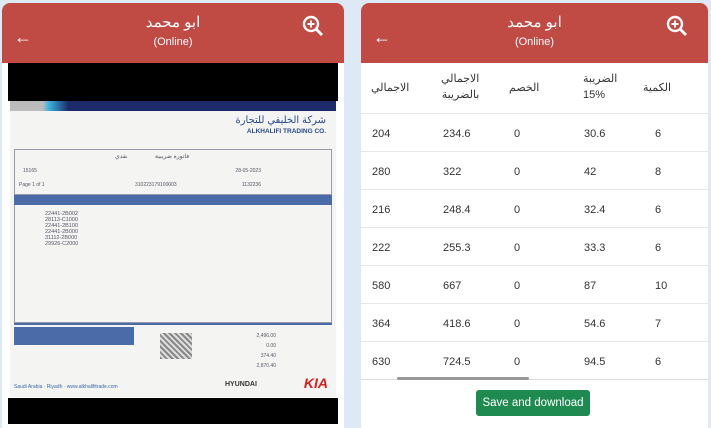 This screenshot has height=428, width=711. What do you see at coordinates (594, 95) in the screenshot?
I see `col-tax-rate: 15%` at bounding box center [594, 95].